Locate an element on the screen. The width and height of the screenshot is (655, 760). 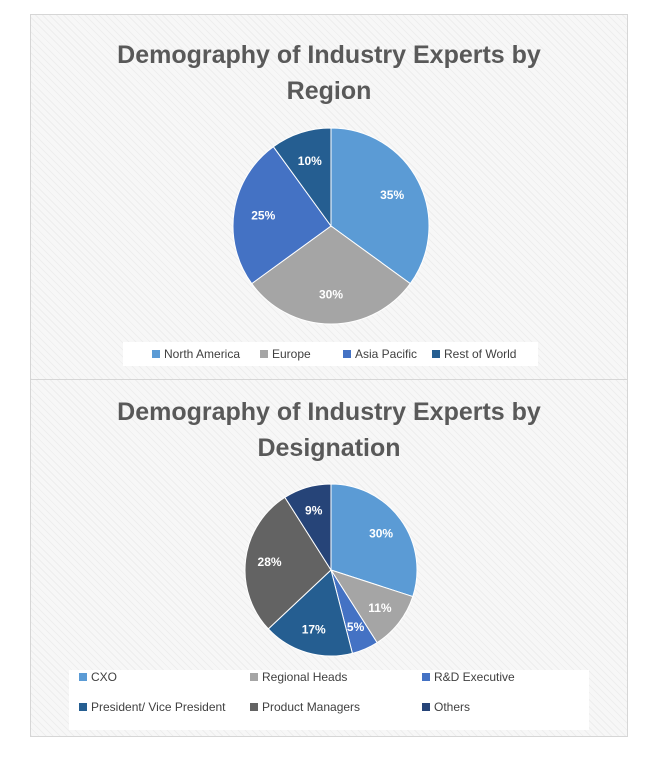
legend-label-rest-of-world: Rest of World is located at coordinates (480, 354).